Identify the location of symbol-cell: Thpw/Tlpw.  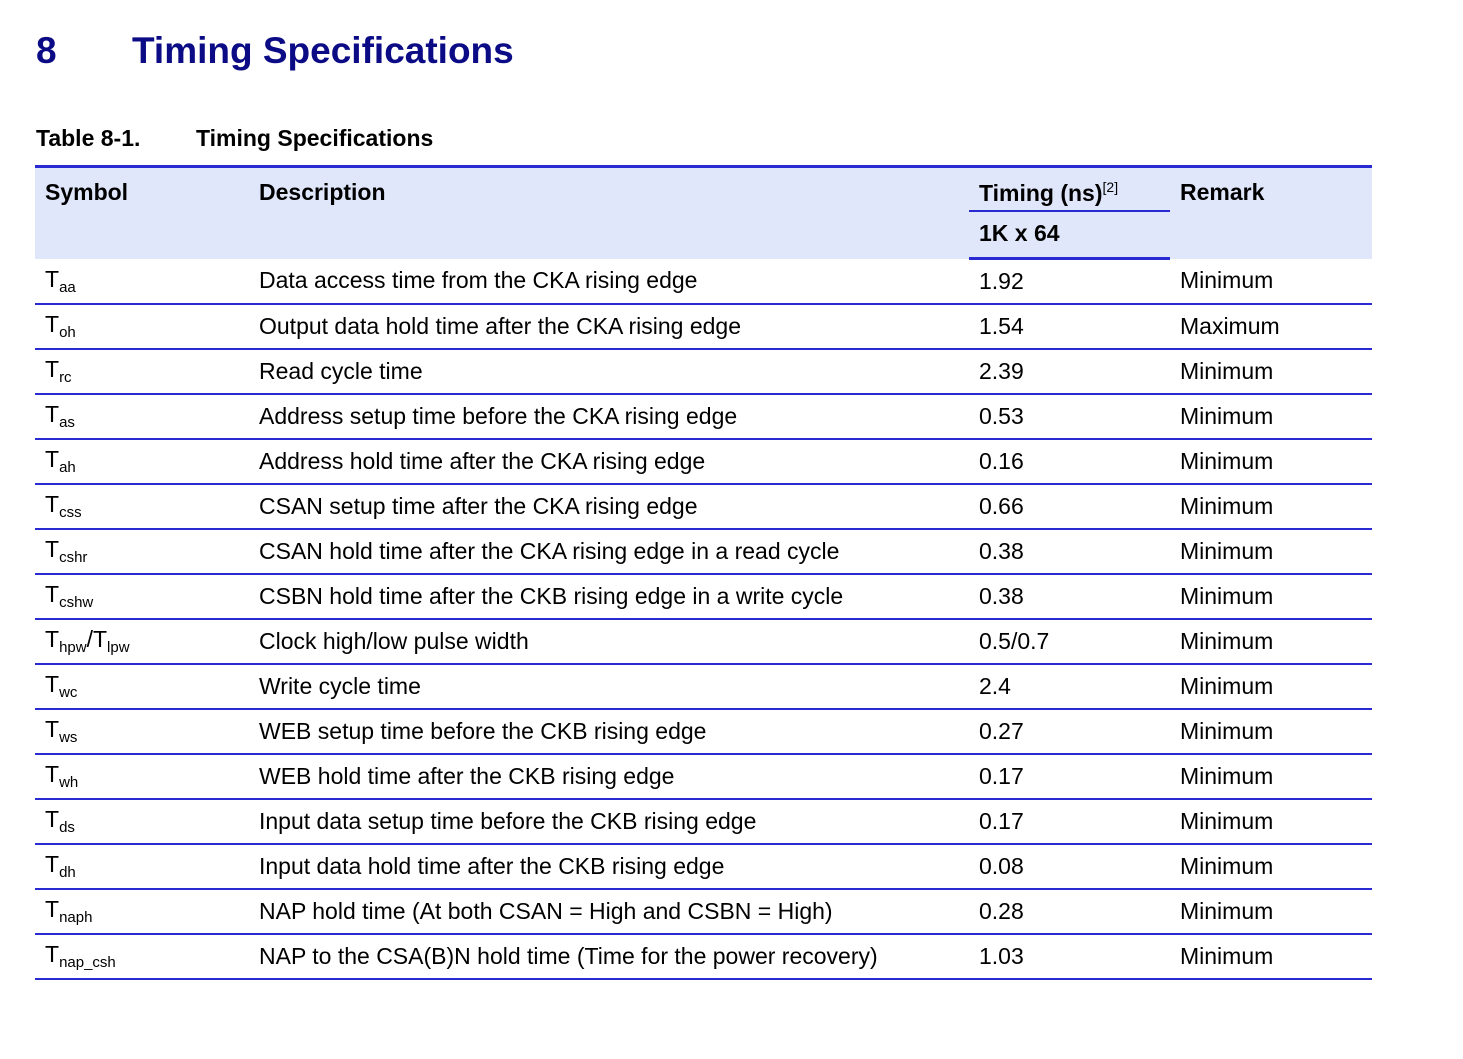
(142, 641).